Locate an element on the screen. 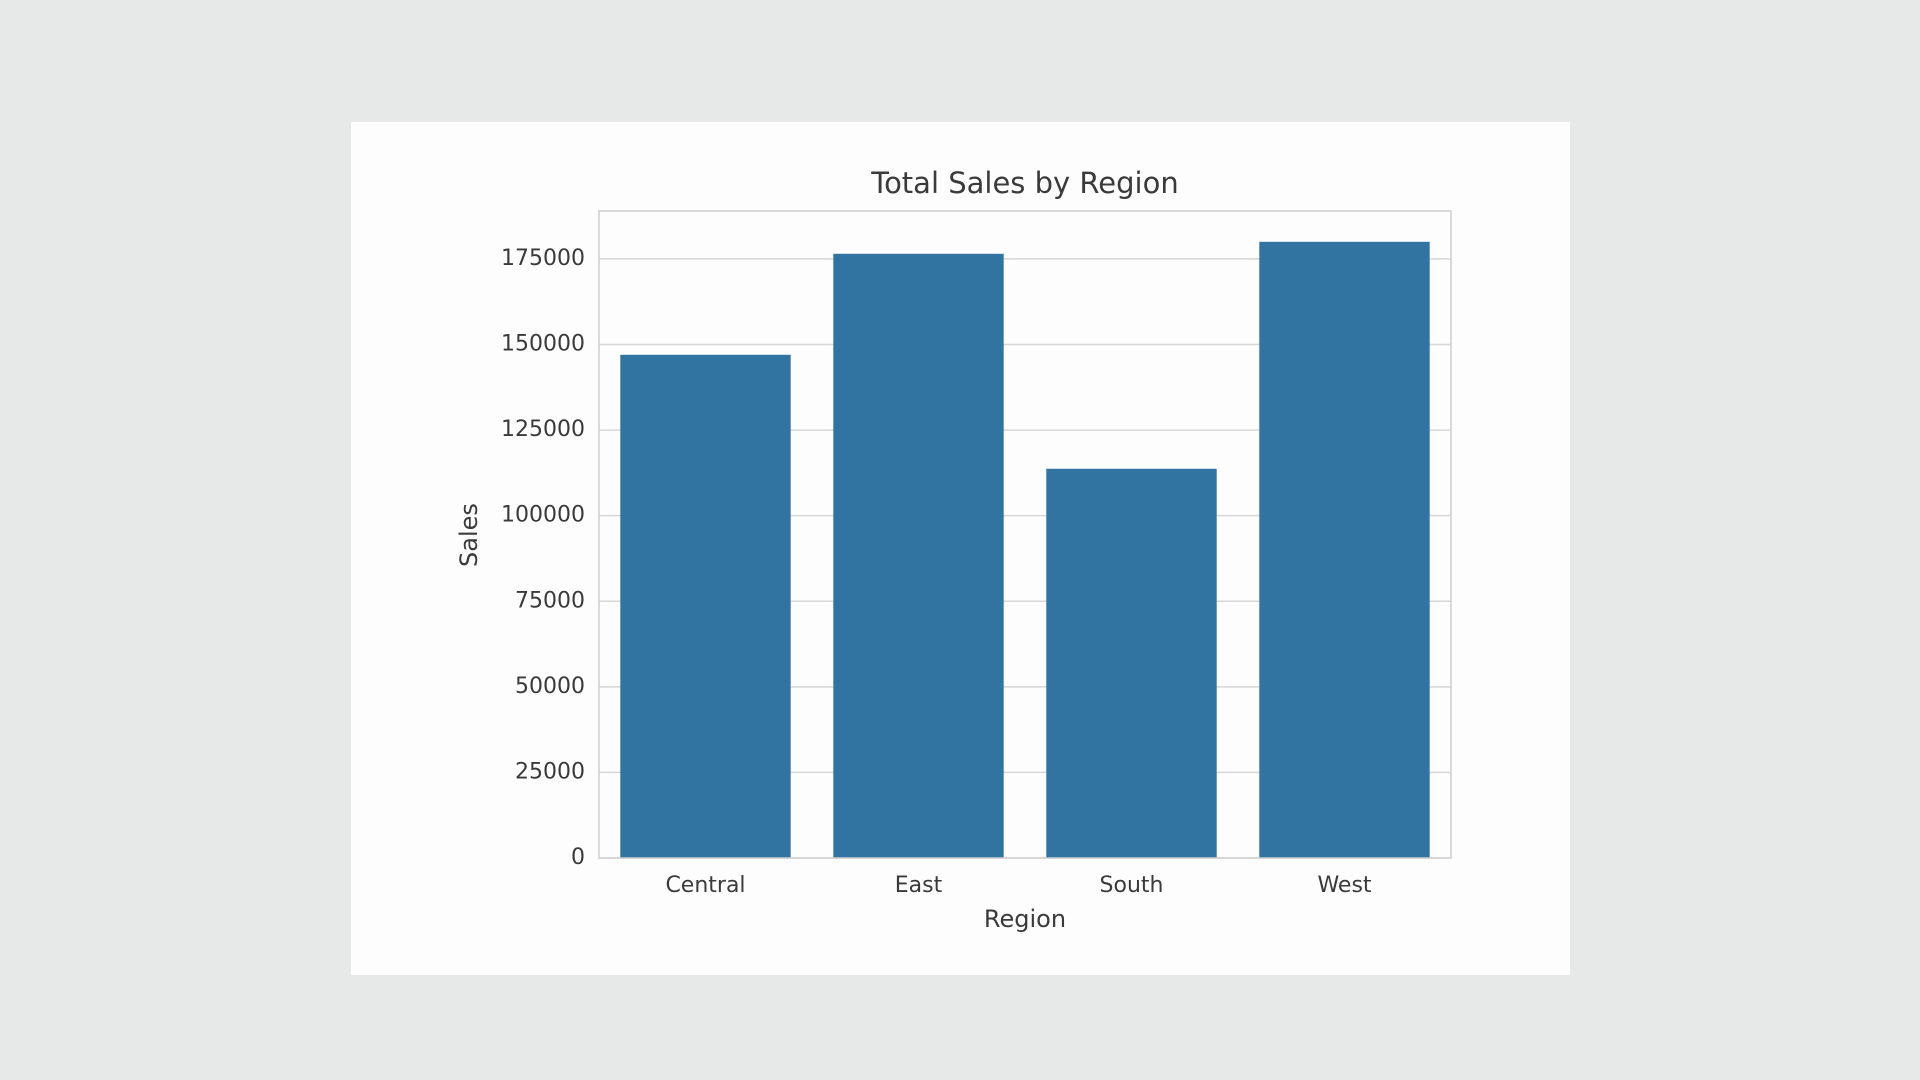 The image size is (1920, 1080). x-axis-label: Region is located at coordinates (1025, 919).